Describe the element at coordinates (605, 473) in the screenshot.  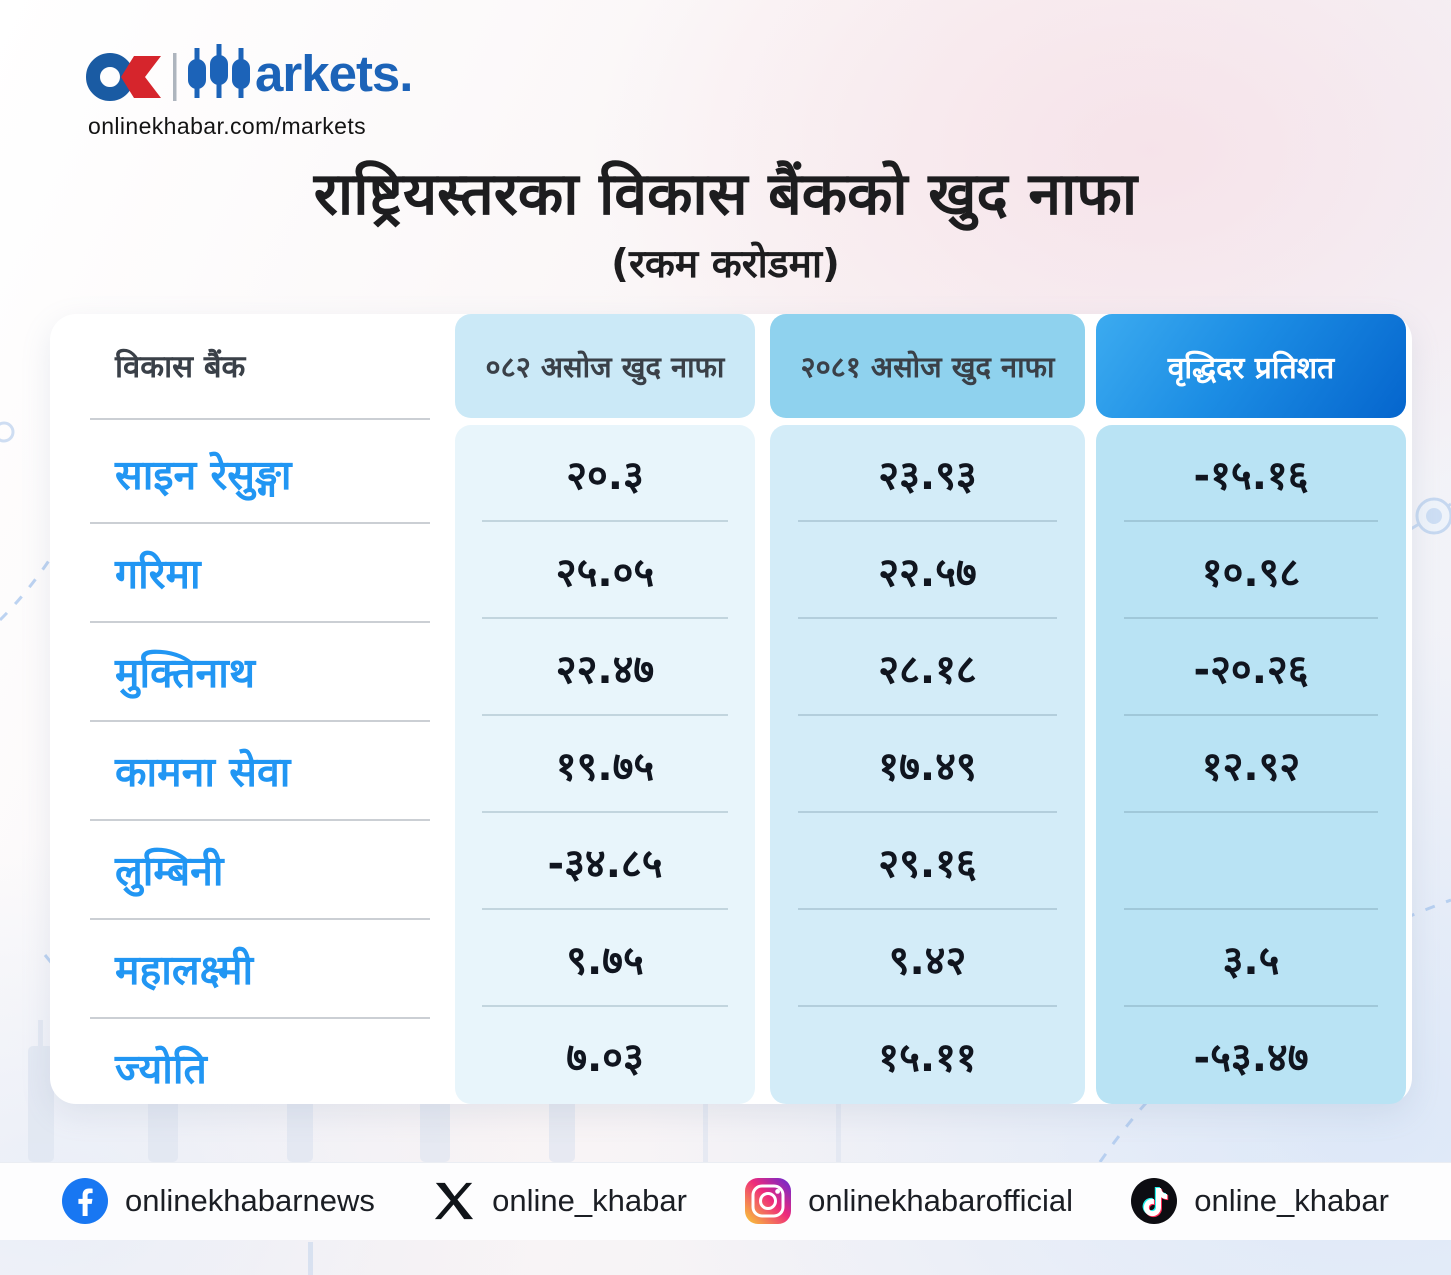
I see `profit-082-value: २०.३` at that location.